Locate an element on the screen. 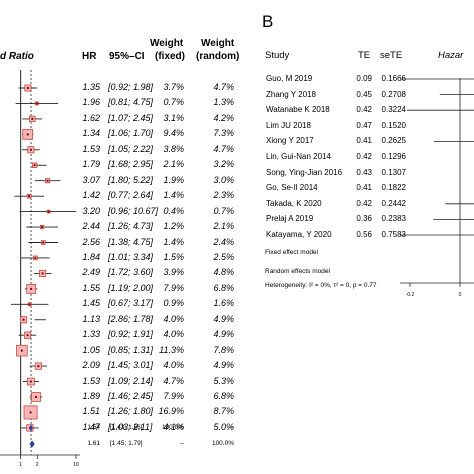 The width and height of the screenshot is (474, 474). sete-value: 0.2708 is located at coordinates (393, 94).